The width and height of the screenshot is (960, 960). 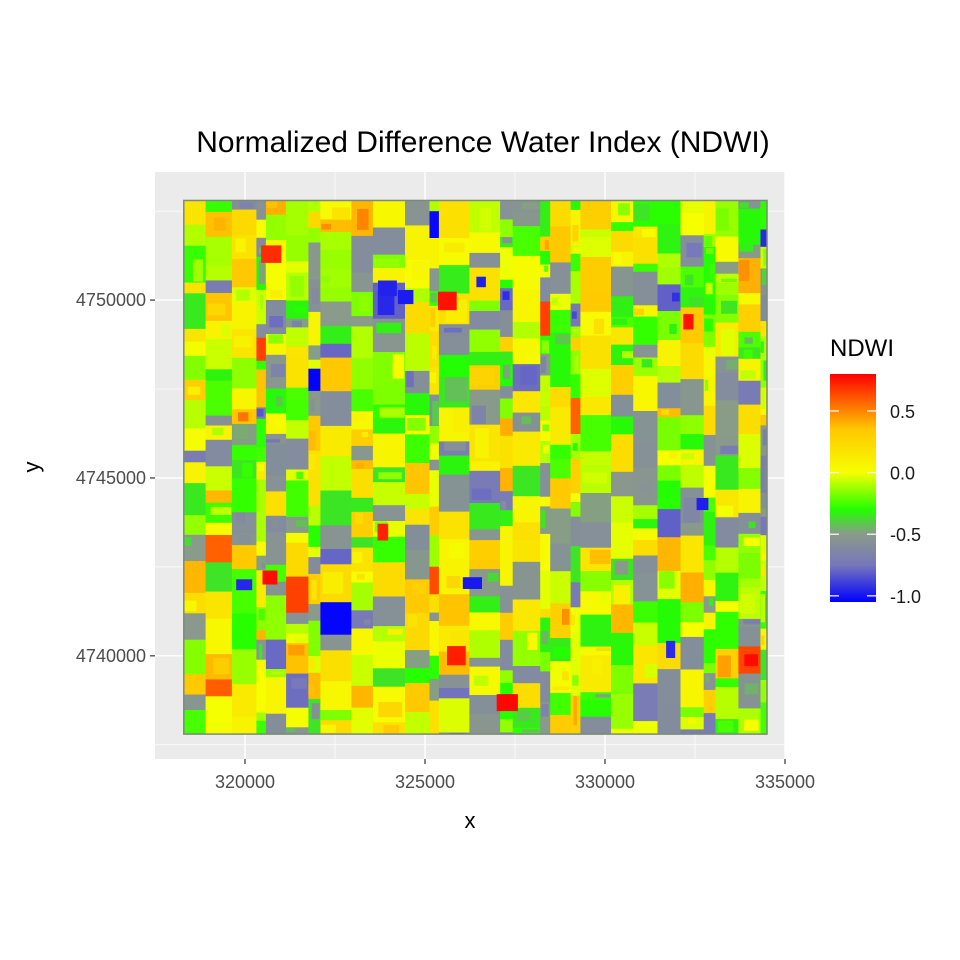 What do you see at coordinates (483, 142) in the screenshot?
I see `chart-title: Normalized Difference Water Index (NDWI)` at bounding box center [483, 142].